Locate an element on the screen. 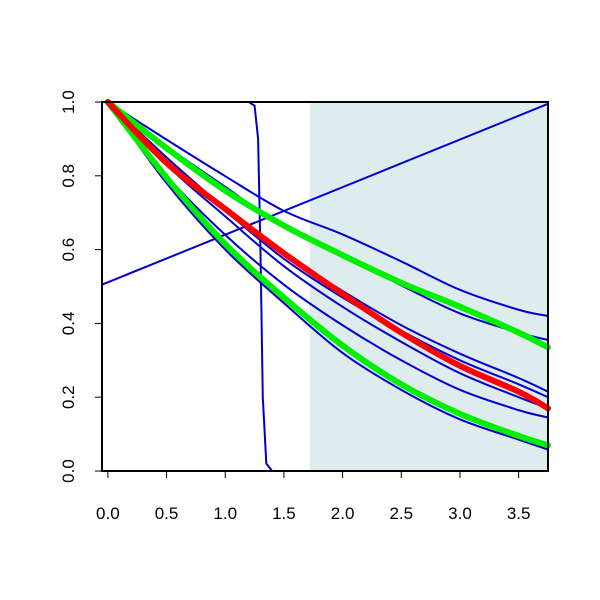  x-axis: 0.0 0.5 1.0 1.5 2.0 2.5 3.0 3.5 is located at coordinates (313, 497).